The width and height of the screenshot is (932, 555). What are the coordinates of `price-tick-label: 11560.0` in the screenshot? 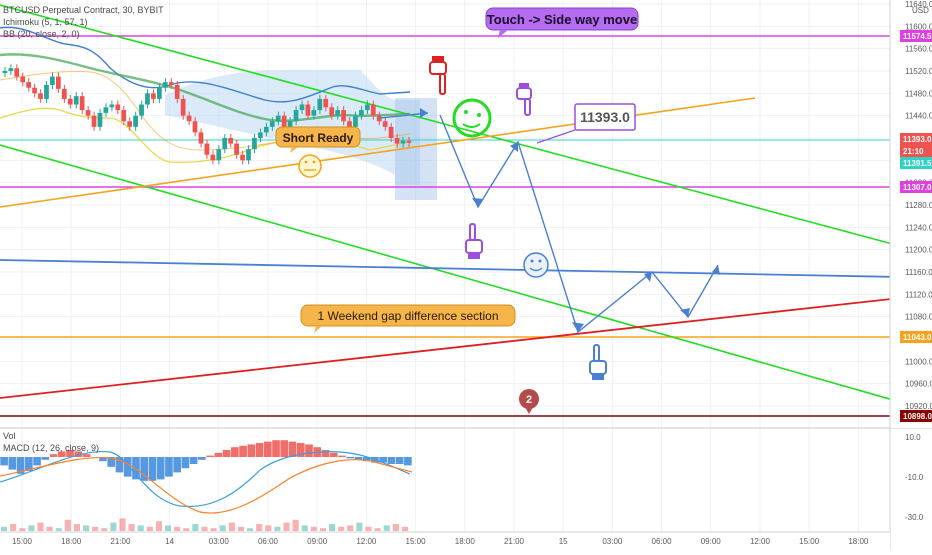 It's located at (918, 49).